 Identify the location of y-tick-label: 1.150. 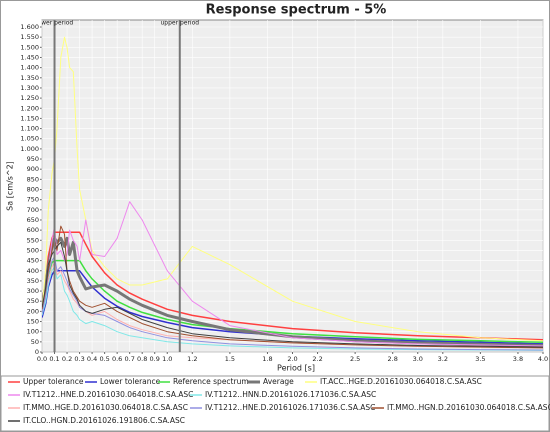
(29, 118).